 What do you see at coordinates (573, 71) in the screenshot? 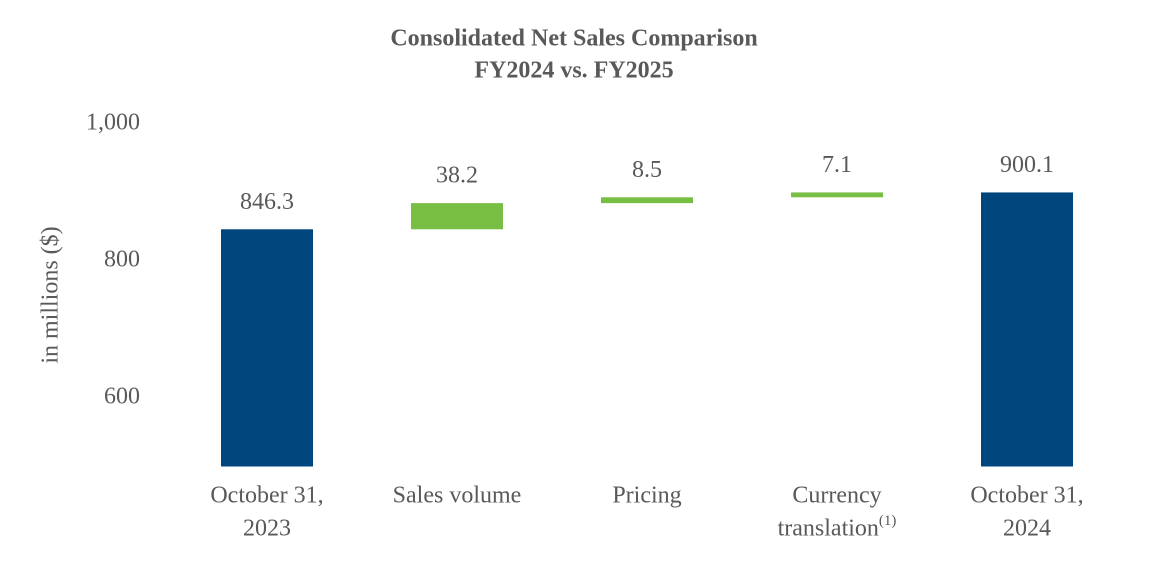
I see `chart-subtitle: FY2024 vs. FY2025` at bounding box center [573, 71].